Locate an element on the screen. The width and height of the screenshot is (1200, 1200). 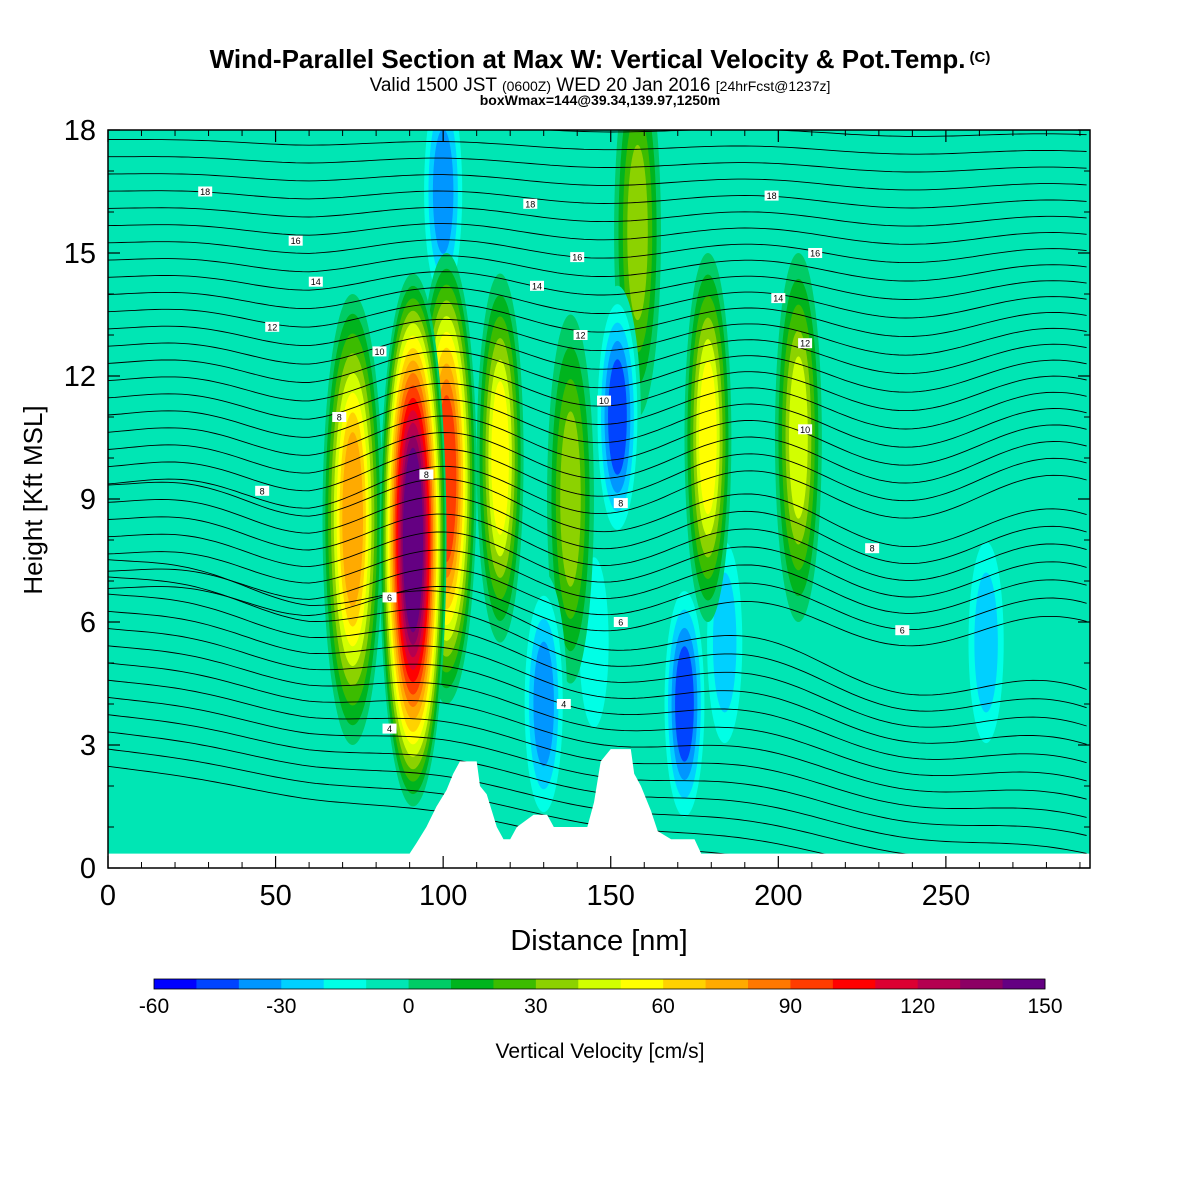
colorbar-tick-label: 0 is located at coordinates (409, 1006).